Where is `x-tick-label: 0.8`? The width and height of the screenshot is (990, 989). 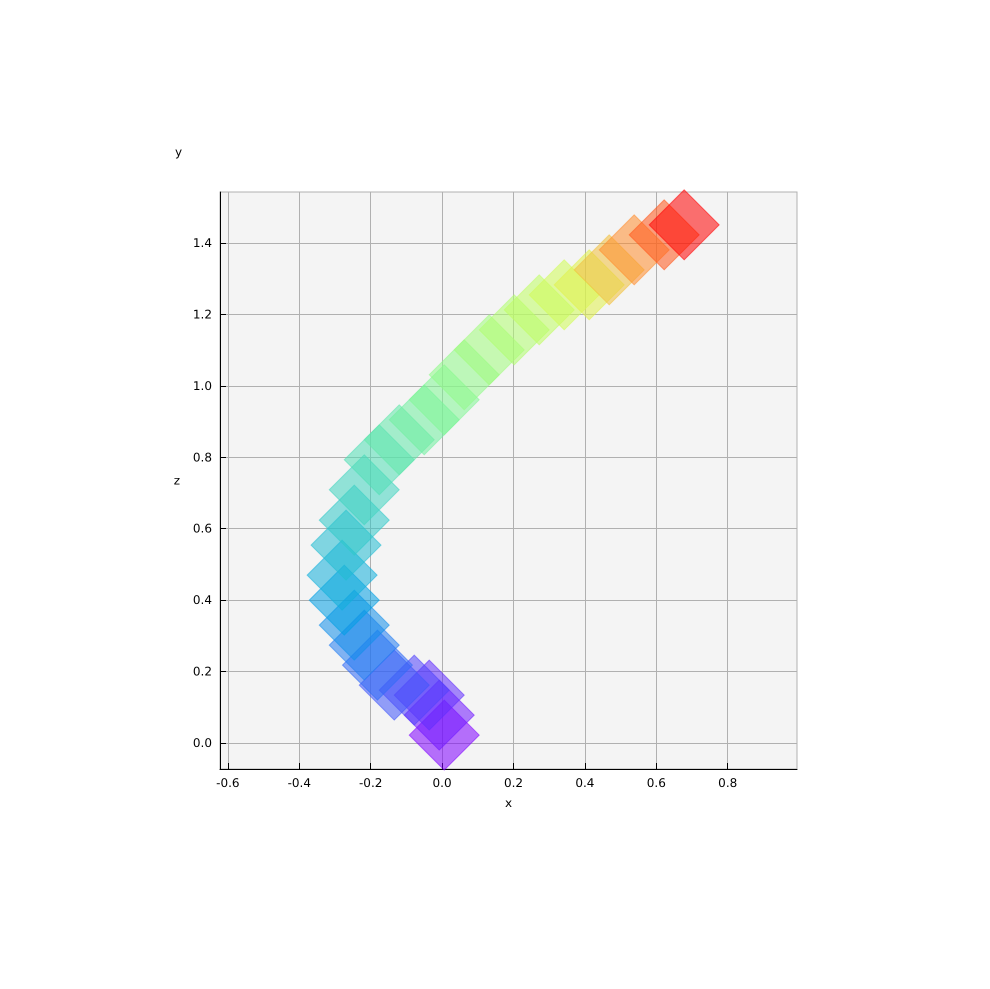 x-tick-label: 0.8 is located at coordinates (728, 783).